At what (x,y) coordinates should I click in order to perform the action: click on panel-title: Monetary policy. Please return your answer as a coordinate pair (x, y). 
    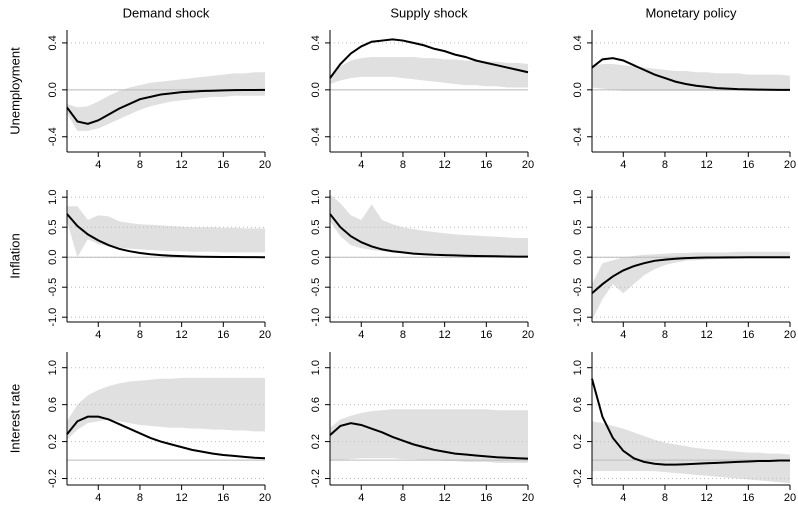
    Looking at the image, I should click on (691, 12).